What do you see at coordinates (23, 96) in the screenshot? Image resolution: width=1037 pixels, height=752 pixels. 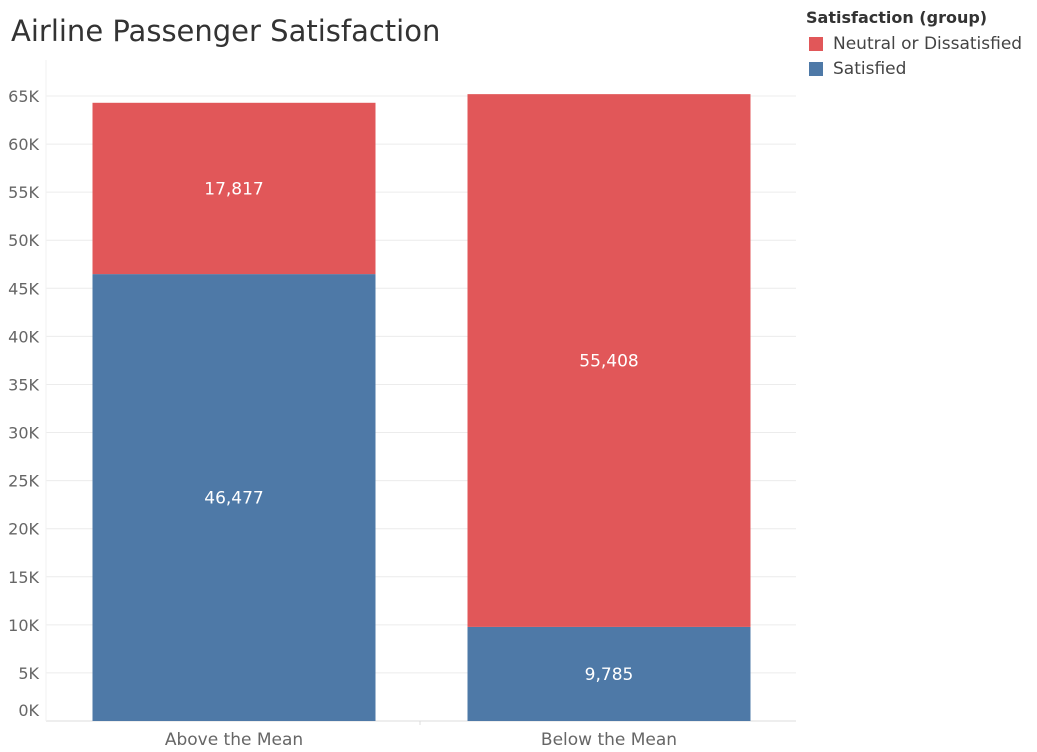 I see `y-tick-label: 65K` at bounding box center [23, 96].